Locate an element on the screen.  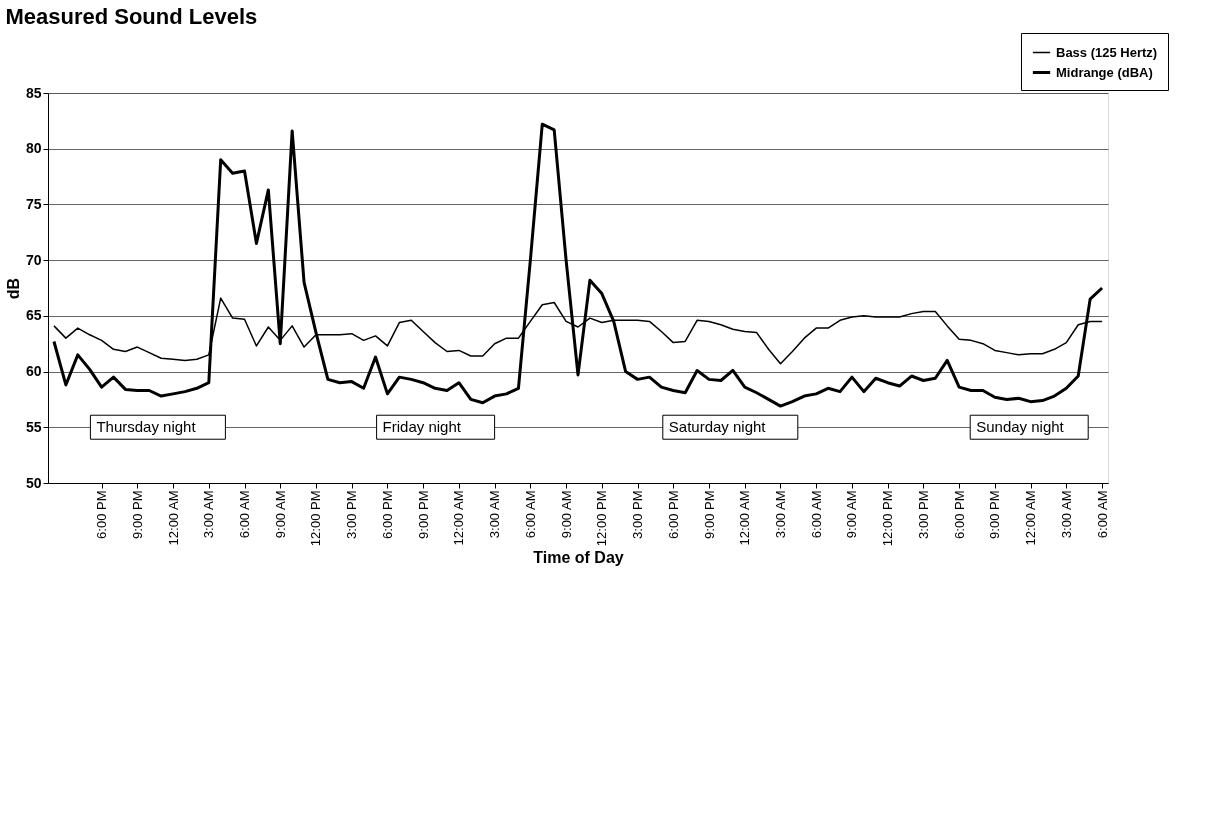
annotation: Sunday night is located at coordinates (1020, 427).